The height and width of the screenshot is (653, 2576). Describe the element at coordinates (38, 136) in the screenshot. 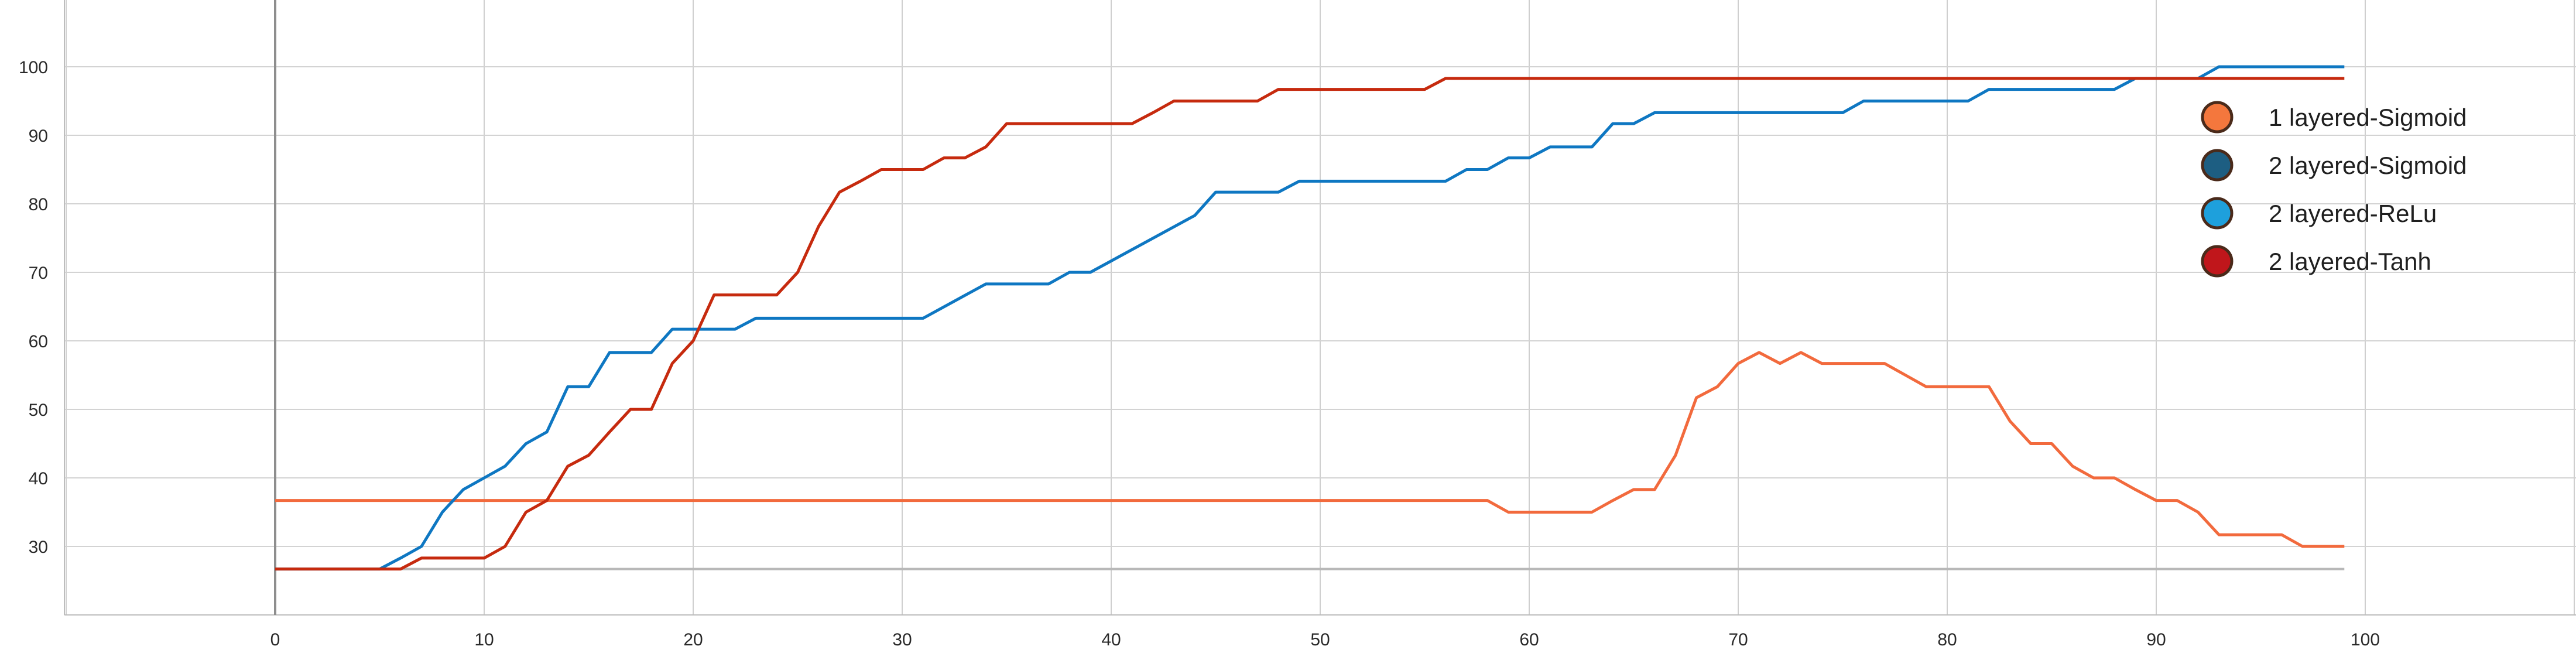

I see `y-tick-label: 90` at that location.